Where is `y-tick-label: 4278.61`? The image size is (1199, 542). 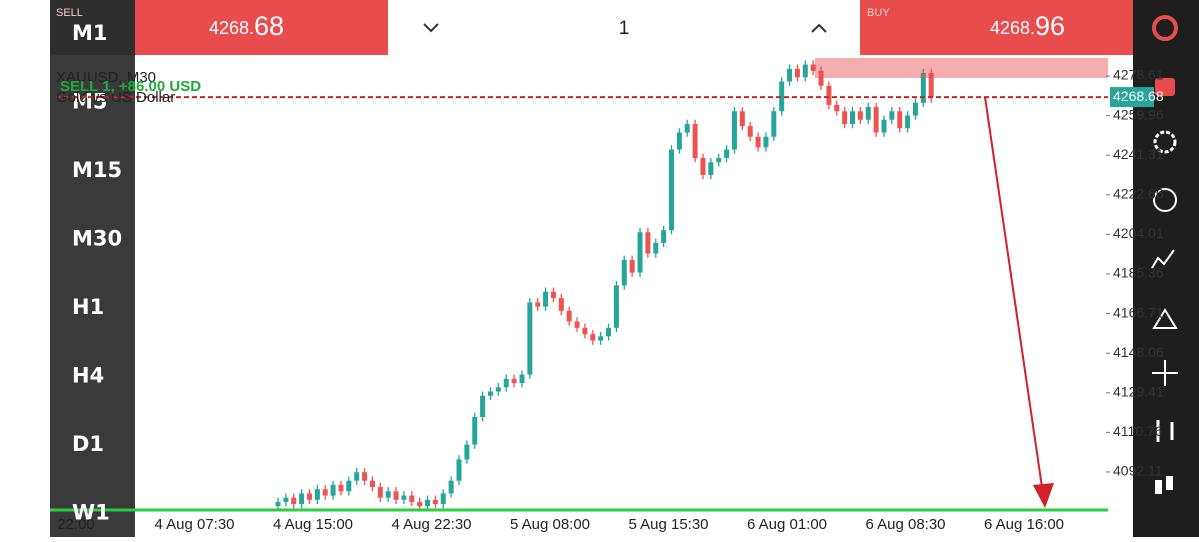 y-tick-label: 4278.61 is located at coordinates (1138, 75).